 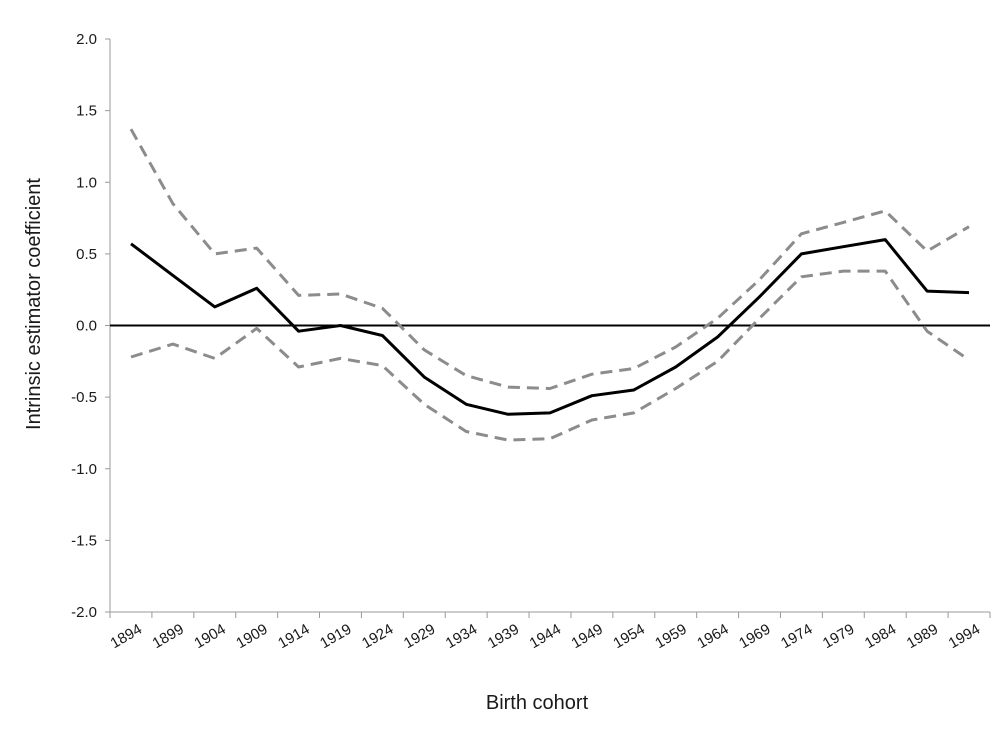 I want to click on y-tick-label: -1.5, so click(x=84, y=540).